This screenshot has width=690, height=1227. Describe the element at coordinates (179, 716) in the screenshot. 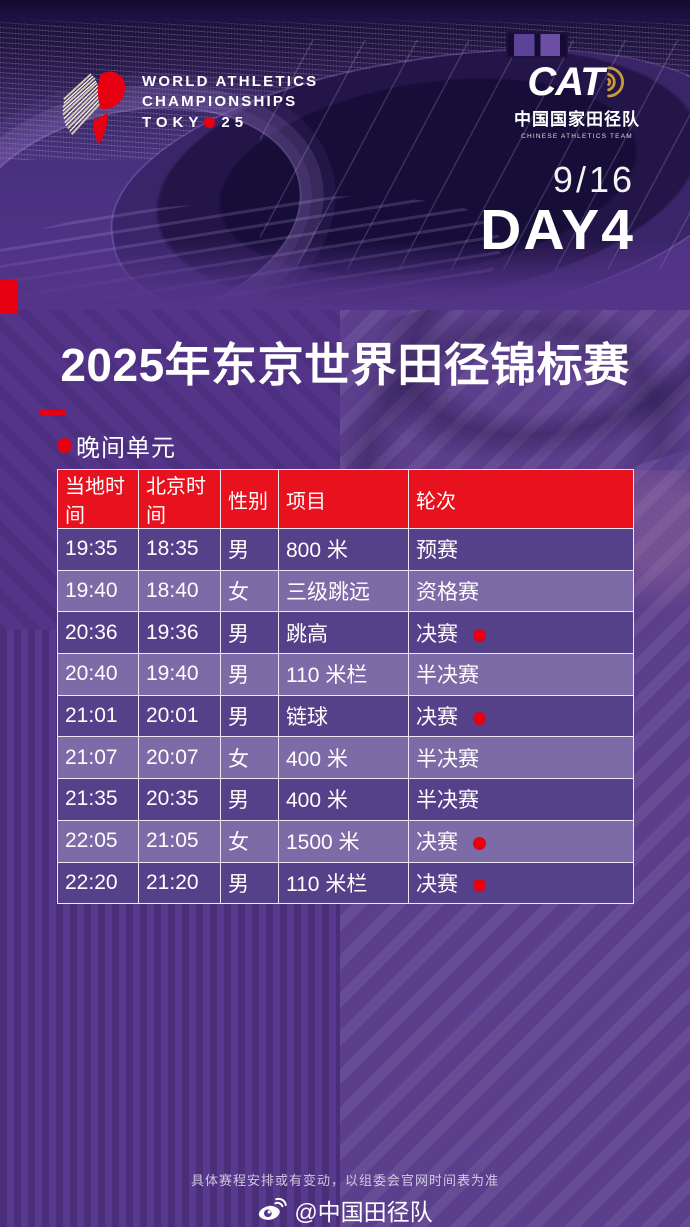

I see `cell-beijing: 20:01` at that location.